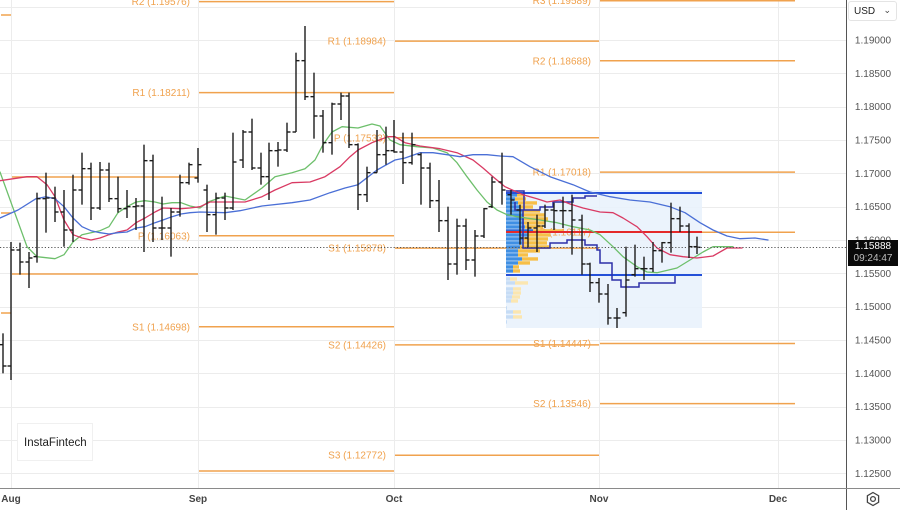  What do you see at coordinates (778, 499) in the screenshot?
I see `time-axis-tick-label: Dec` at bounding box center [778, 499].